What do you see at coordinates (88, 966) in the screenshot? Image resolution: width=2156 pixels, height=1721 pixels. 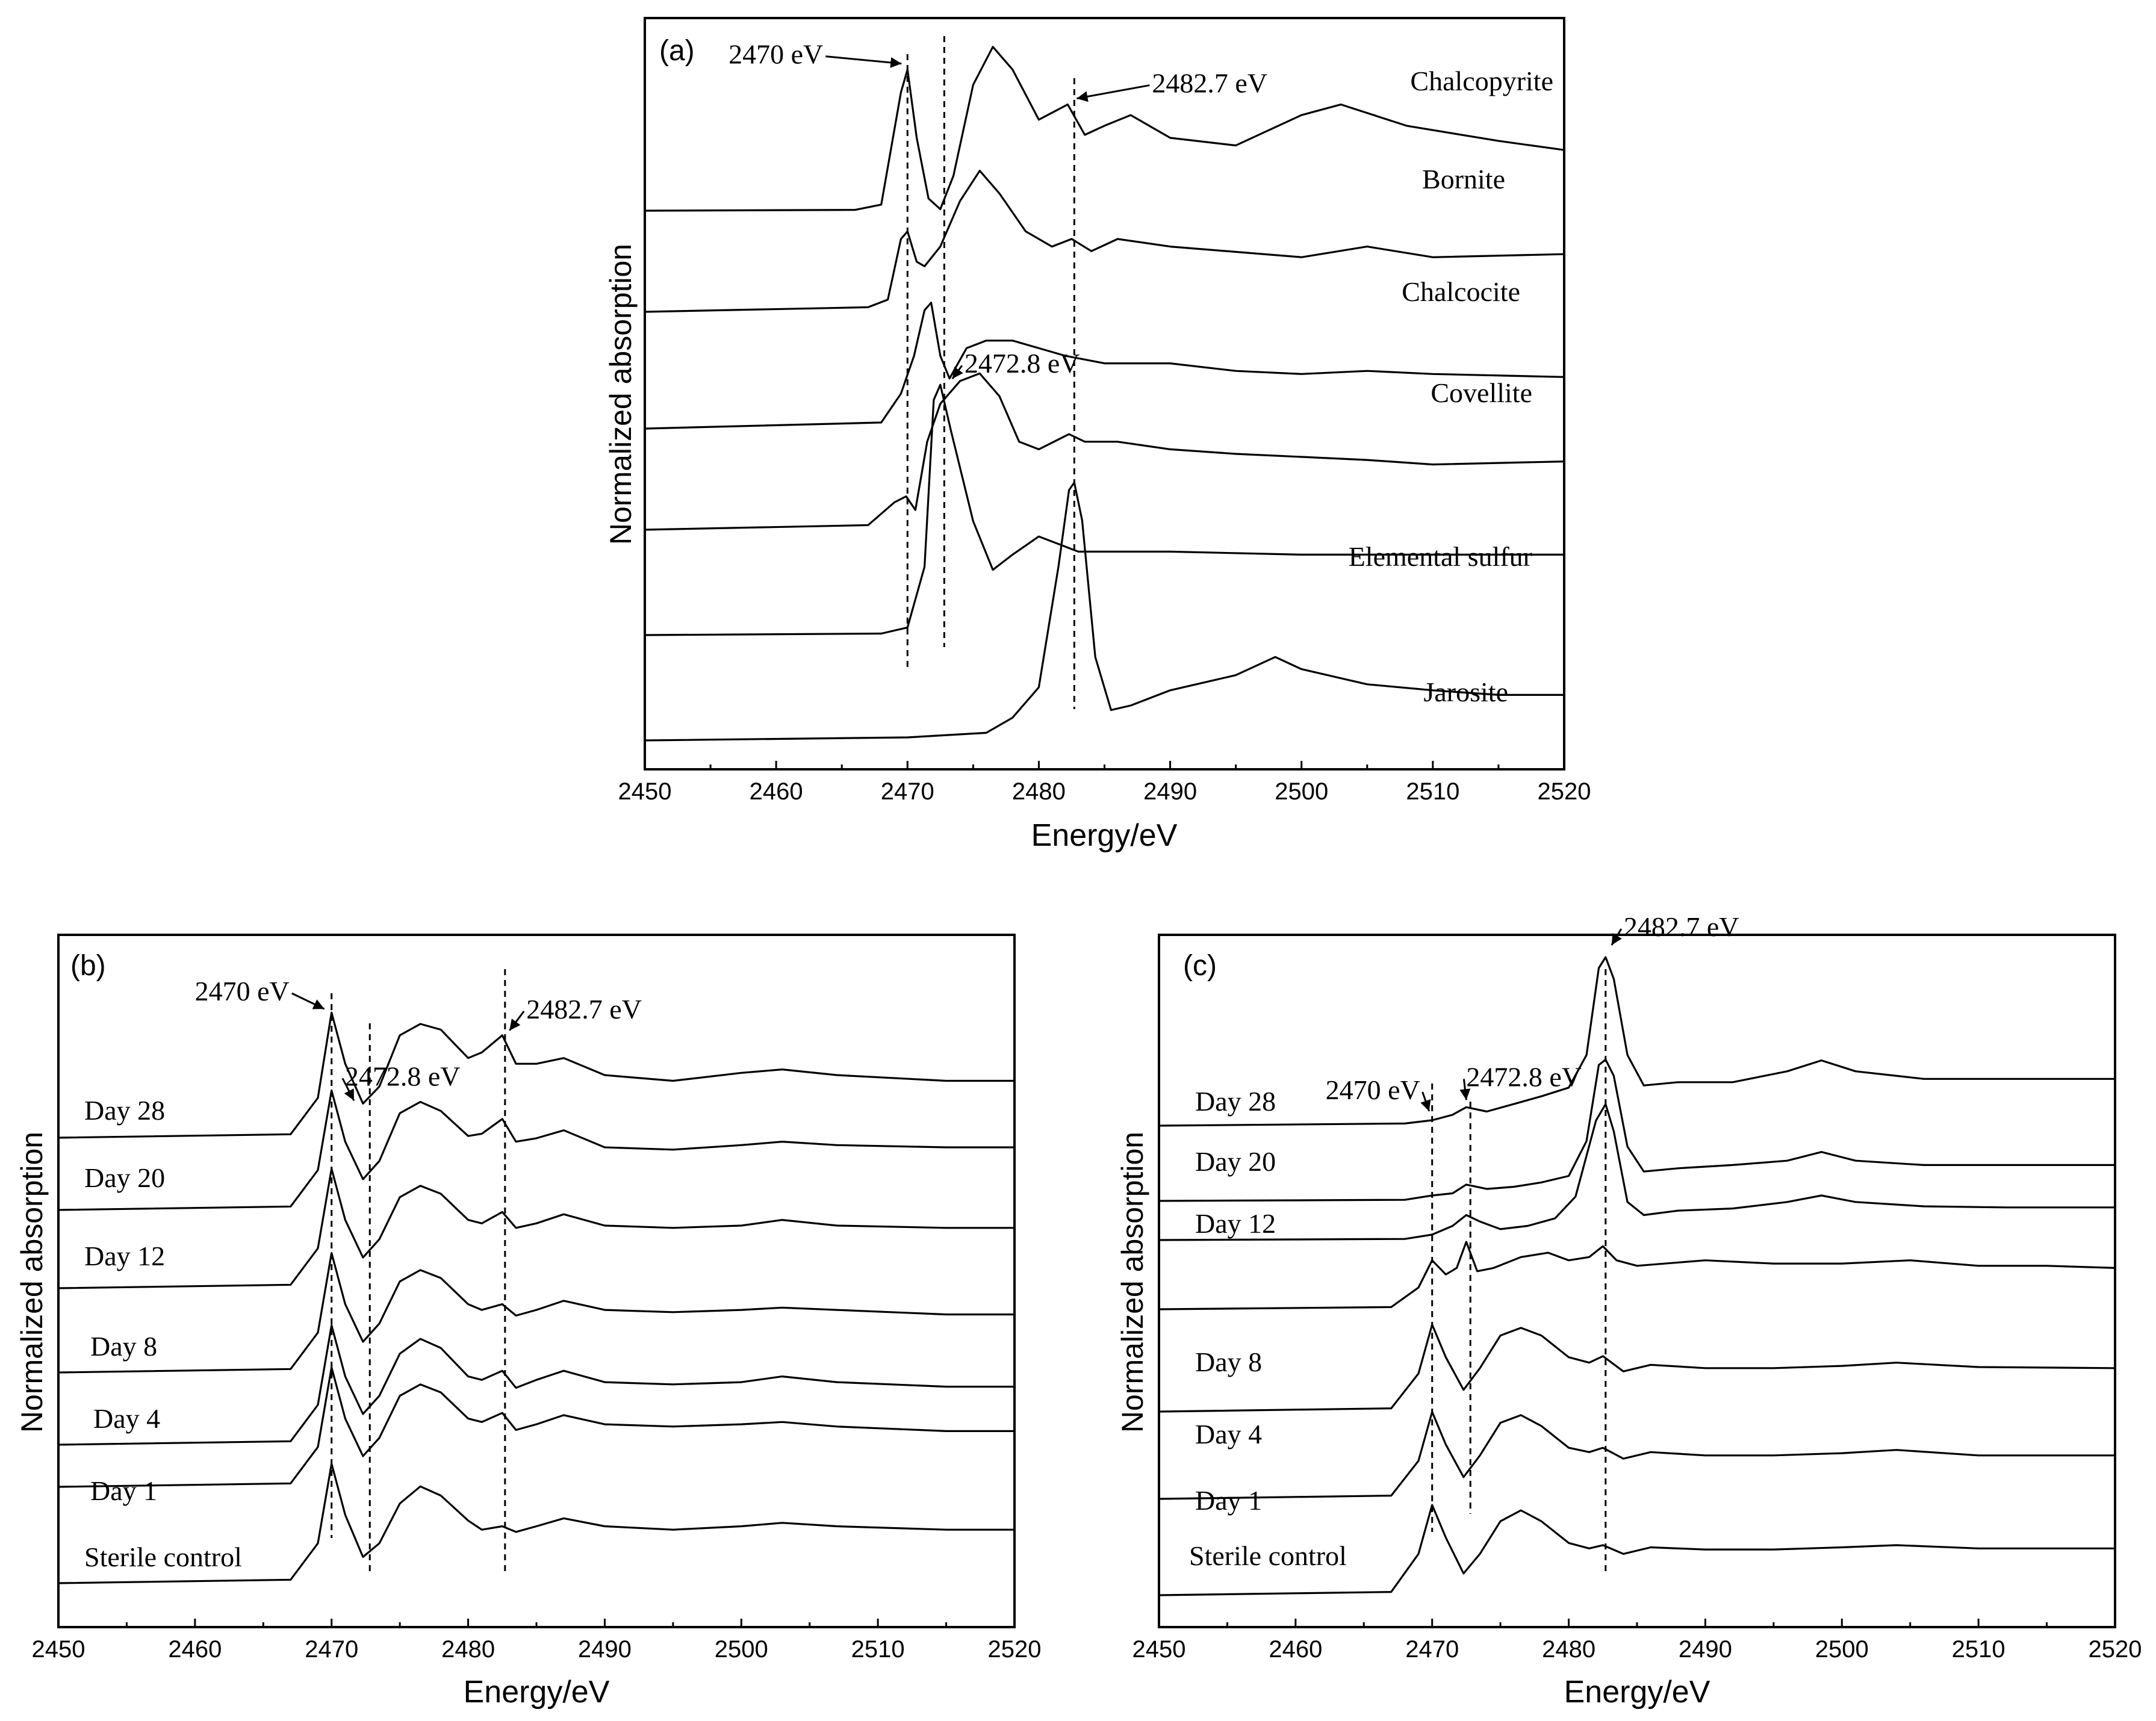 I see `panel-label: (b)` at bounding box center [88, 966].